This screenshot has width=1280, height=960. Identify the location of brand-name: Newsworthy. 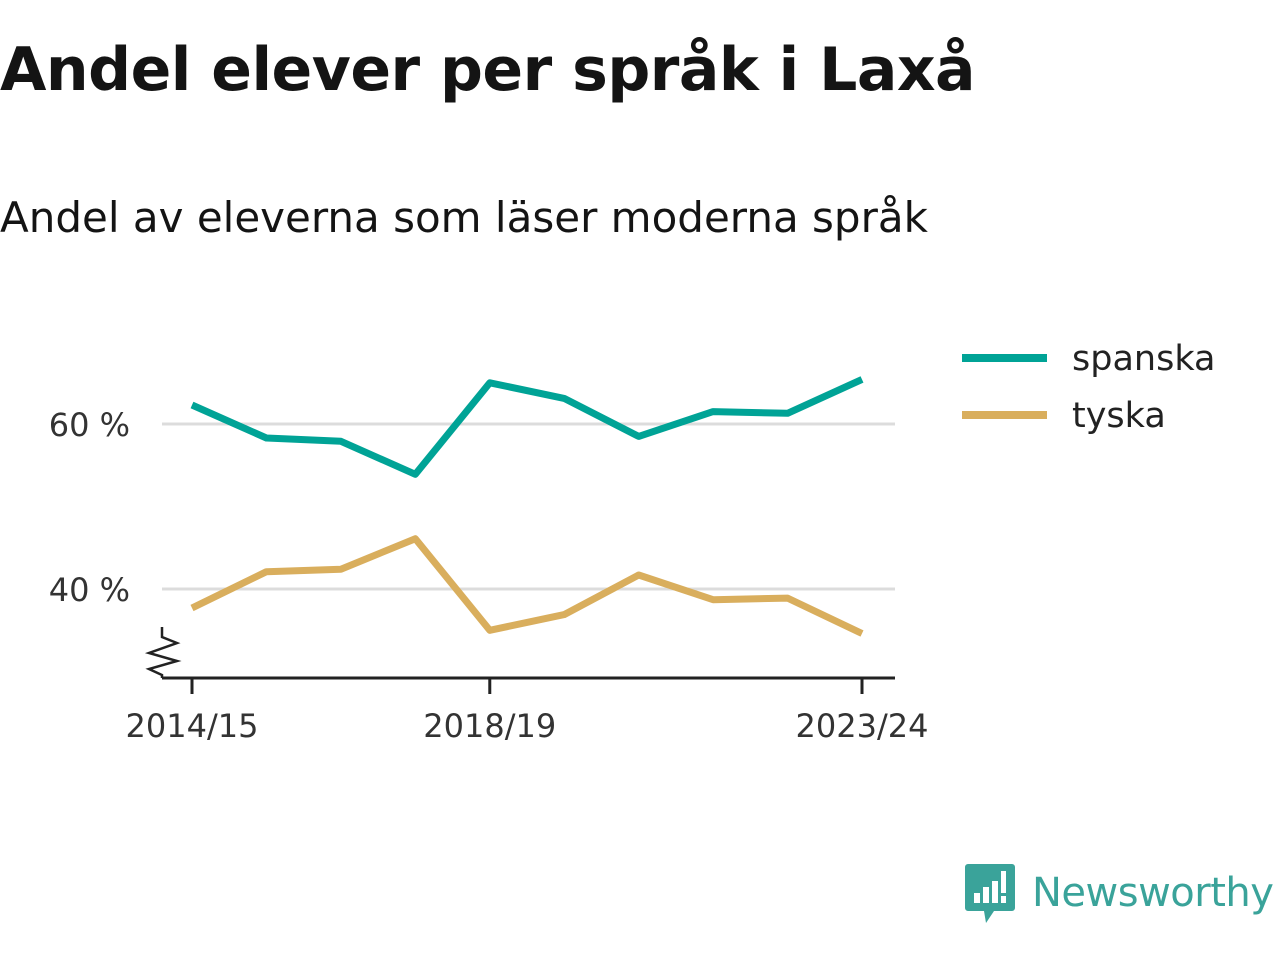
(1153, 893).